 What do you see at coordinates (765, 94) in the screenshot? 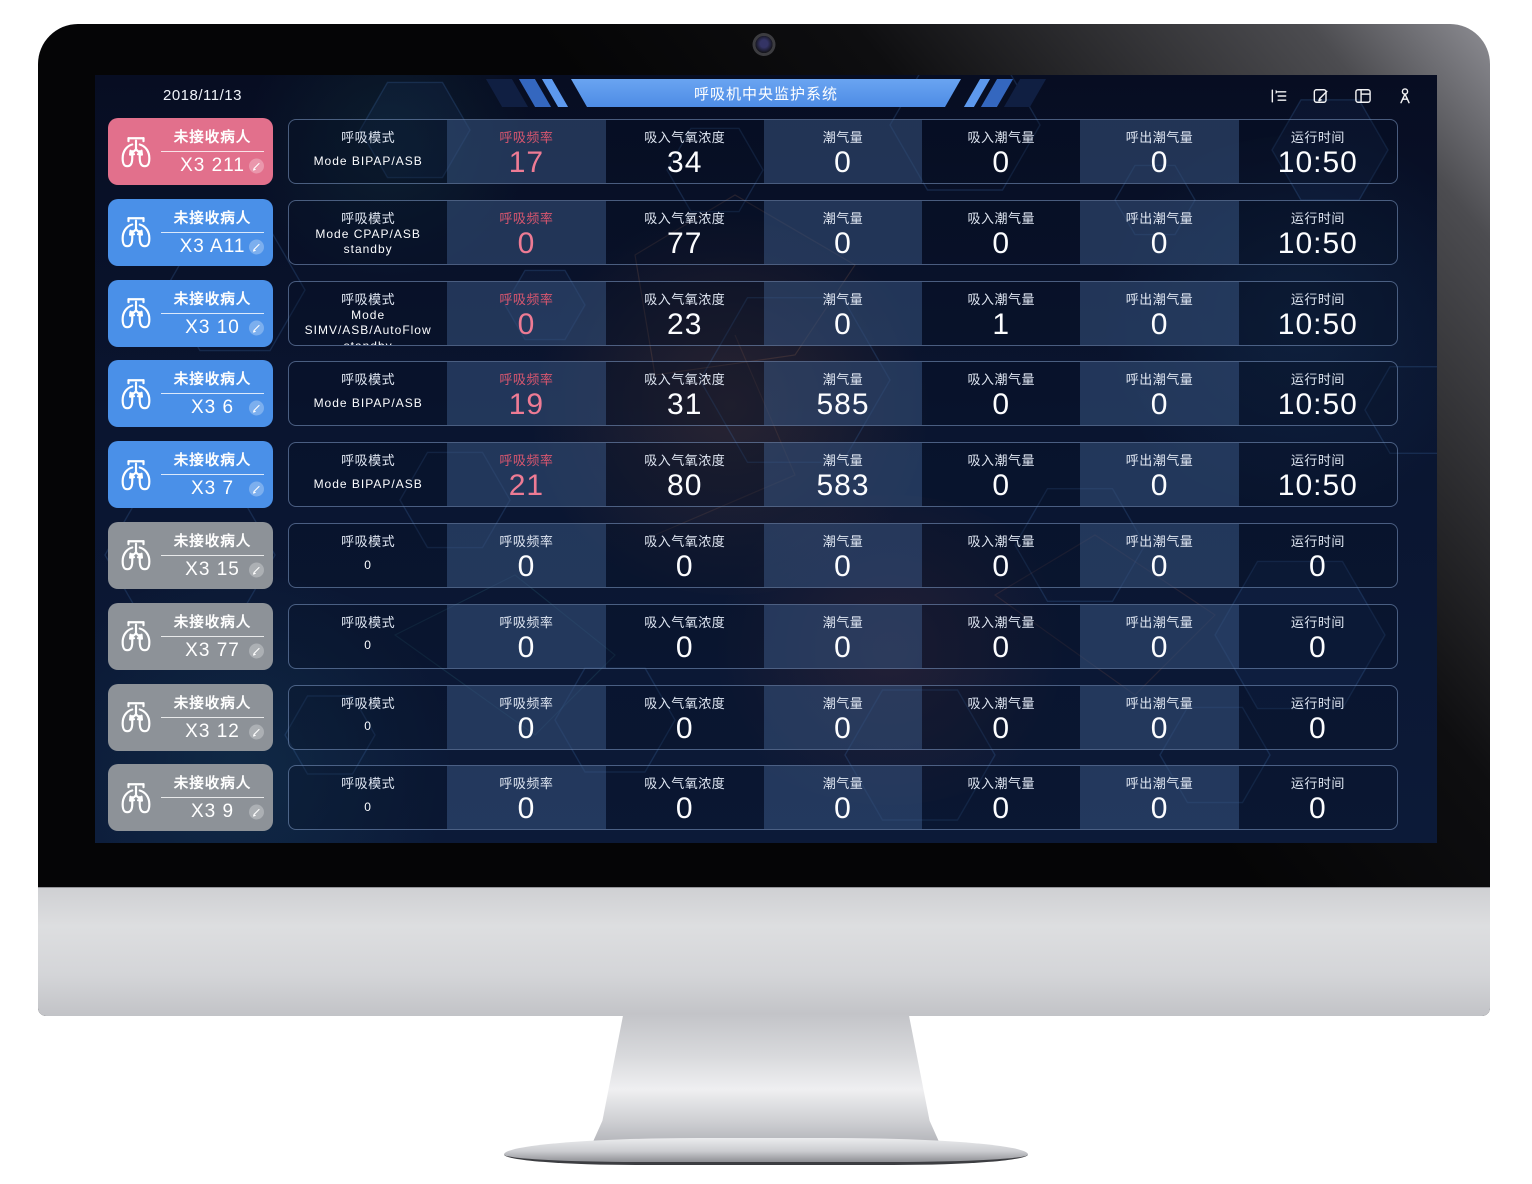
I see `page-title: 呼吸机中央监护系统` at bounding box center [765, 94].